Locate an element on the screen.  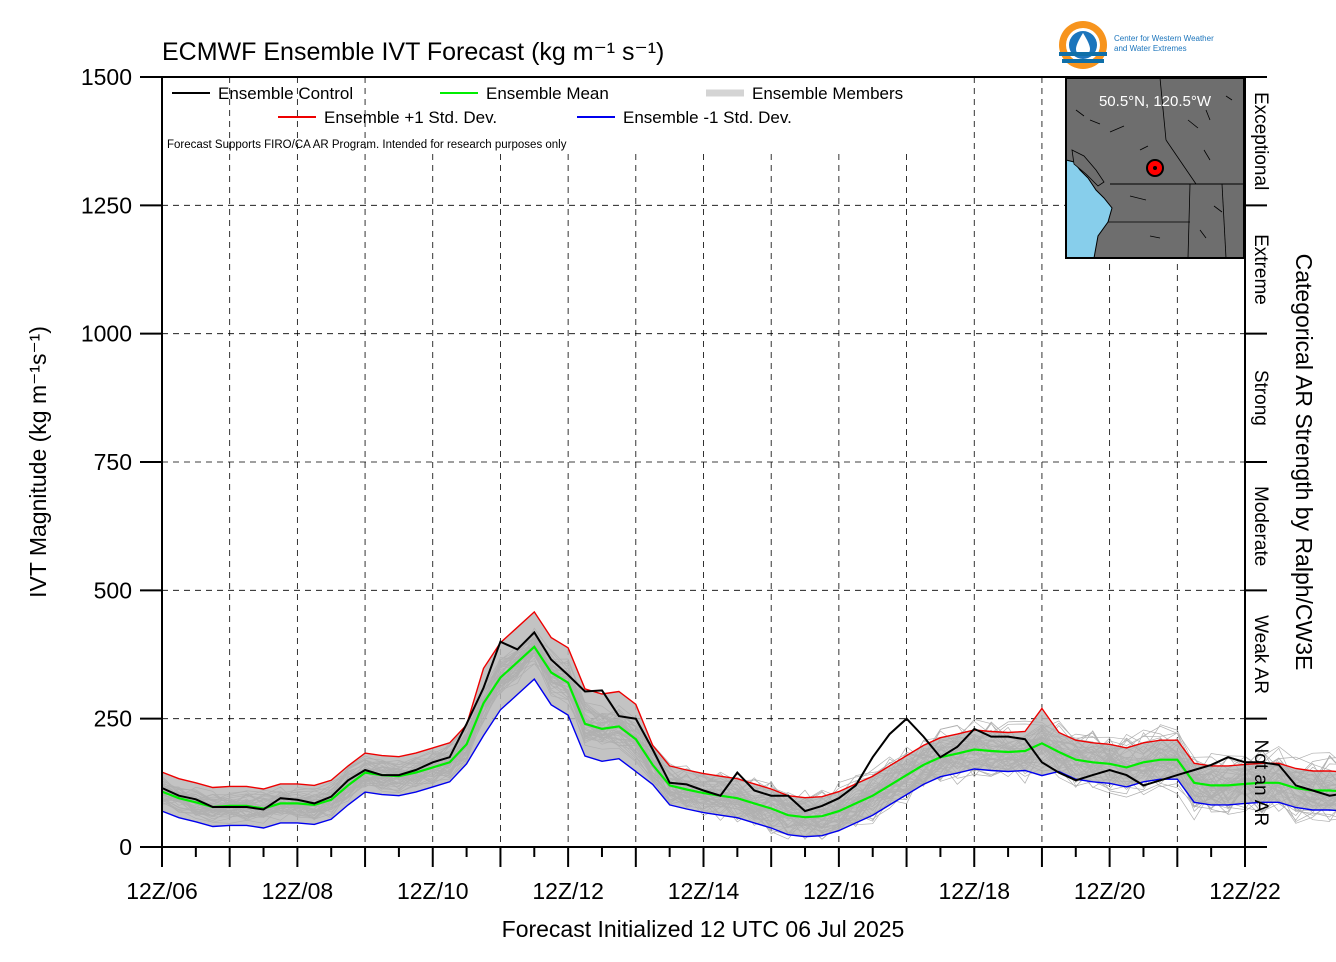
y-axis: 0 250 500 750 1000 1250 1500 is located at coordinates (121, 462).